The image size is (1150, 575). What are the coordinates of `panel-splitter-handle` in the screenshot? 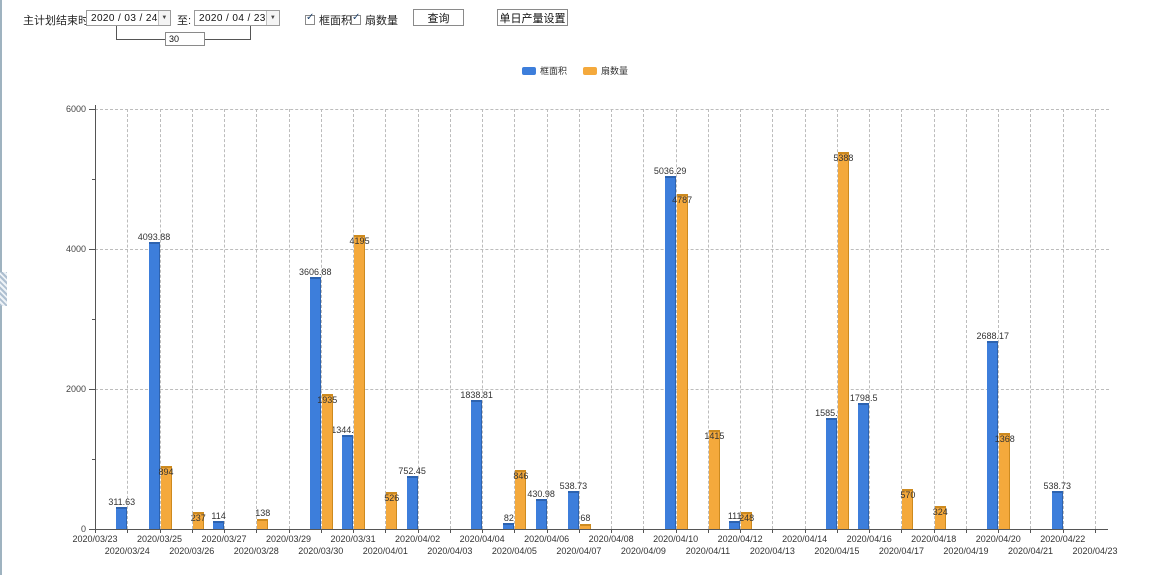 It's located at (3, 289).